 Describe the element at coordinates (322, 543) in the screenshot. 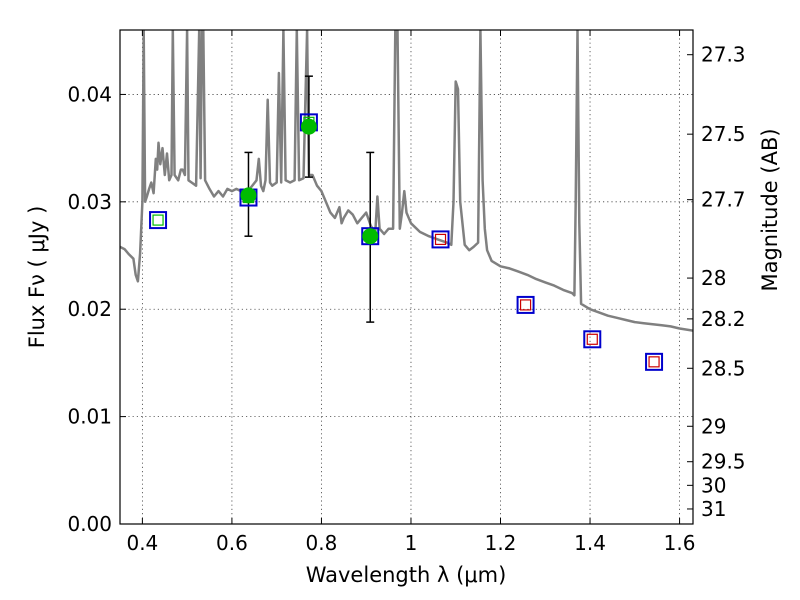

I see `x-tick-label: 0.8` at that location.